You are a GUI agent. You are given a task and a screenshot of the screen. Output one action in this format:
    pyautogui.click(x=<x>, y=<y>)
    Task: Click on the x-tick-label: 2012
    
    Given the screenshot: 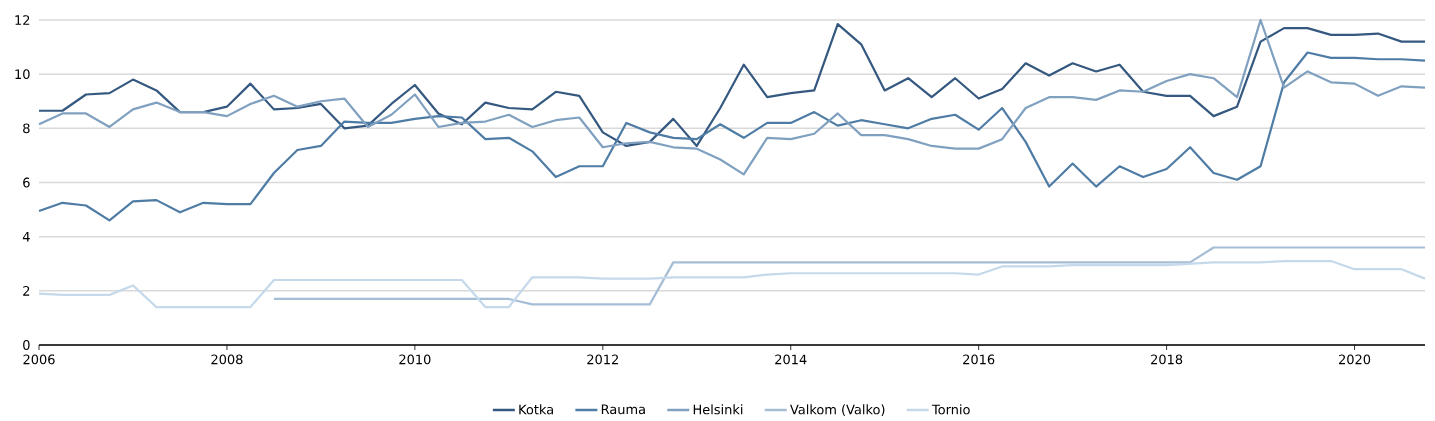 What is the action you would take?
    pyautogui.click(x=602, y=359)
    